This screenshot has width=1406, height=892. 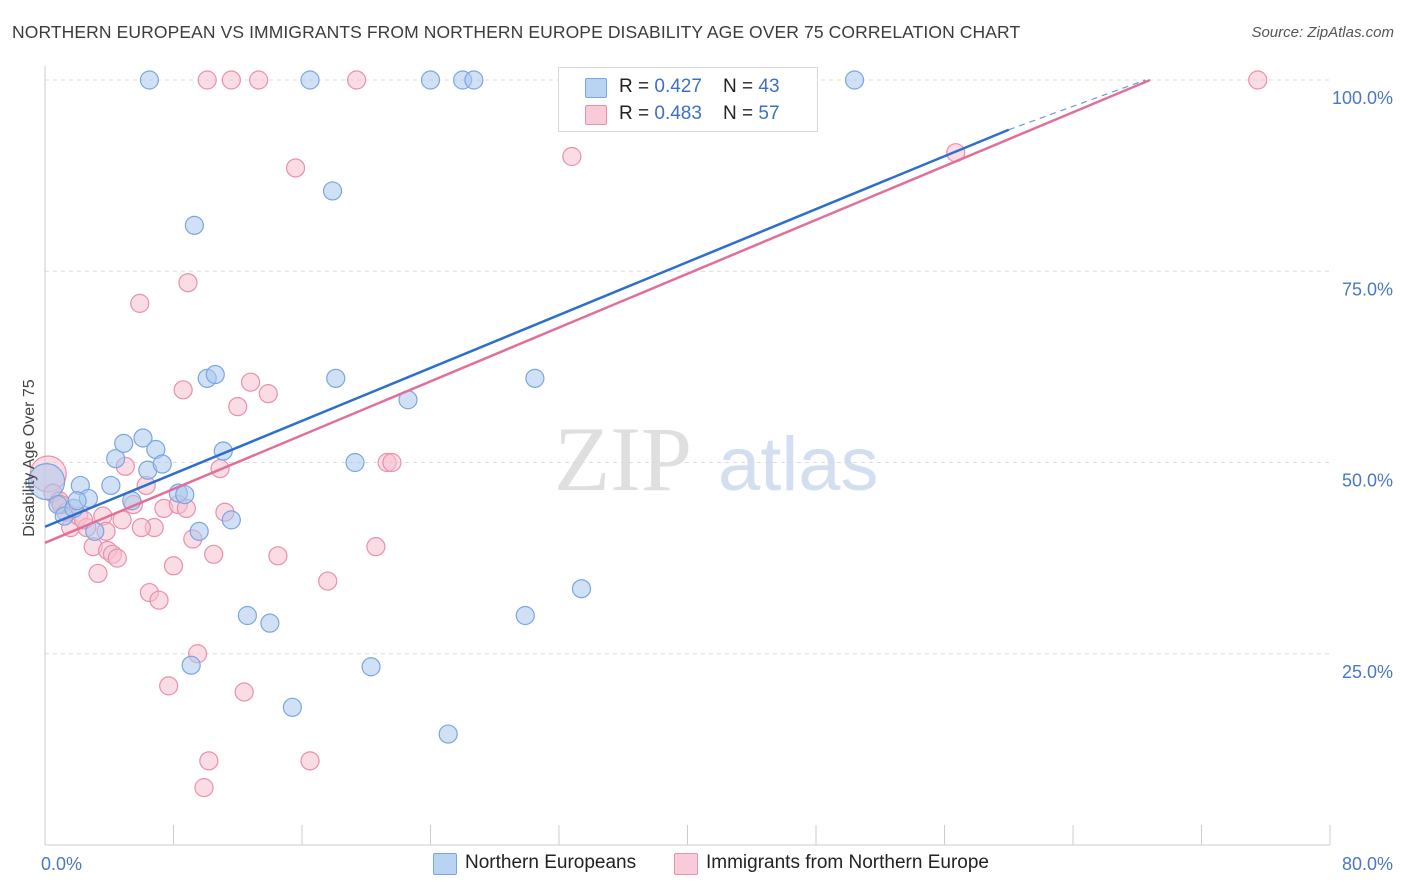 I want to click on legend-n-blue: 43, so click(x=769, y=86).